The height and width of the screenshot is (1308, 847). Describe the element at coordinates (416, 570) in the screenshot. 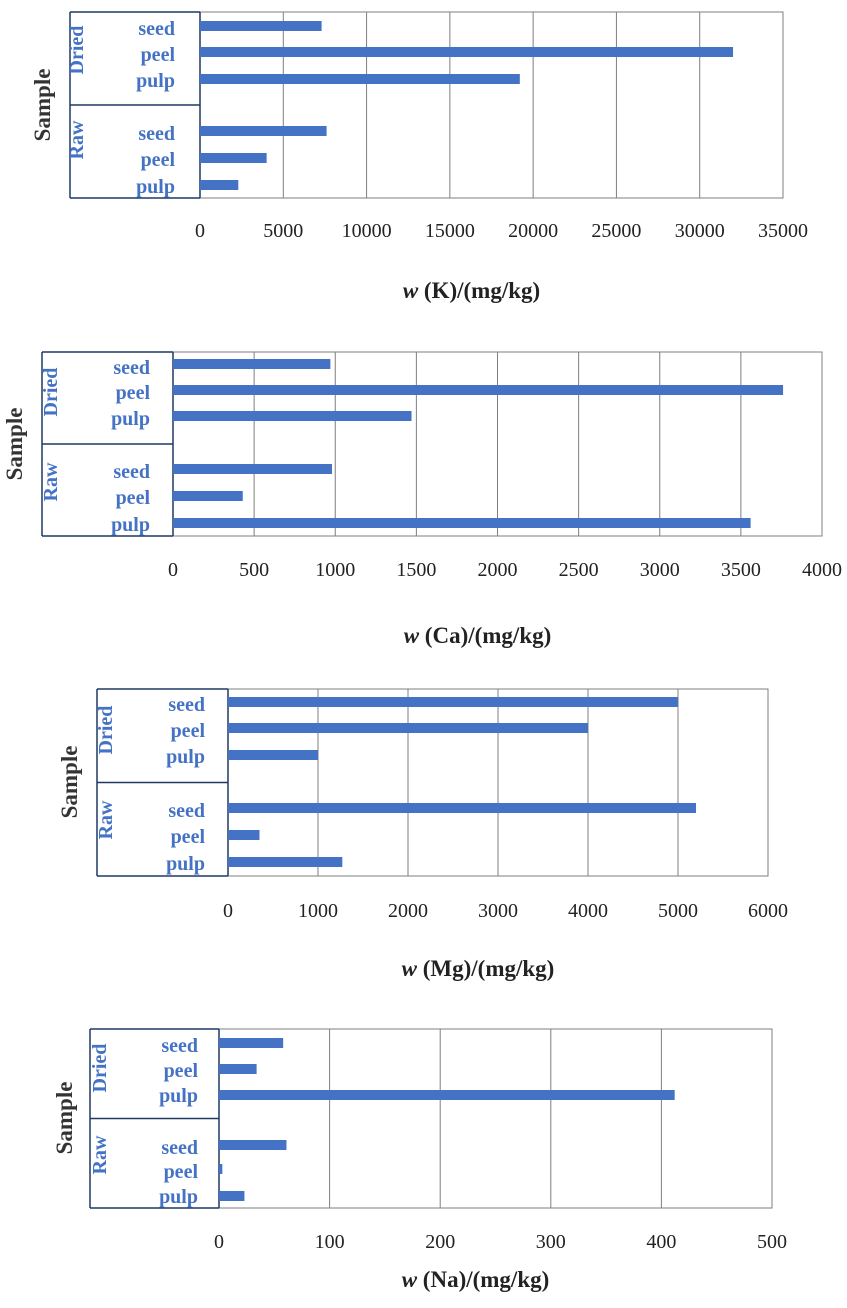

I see `tick-label: 1500` at that location.